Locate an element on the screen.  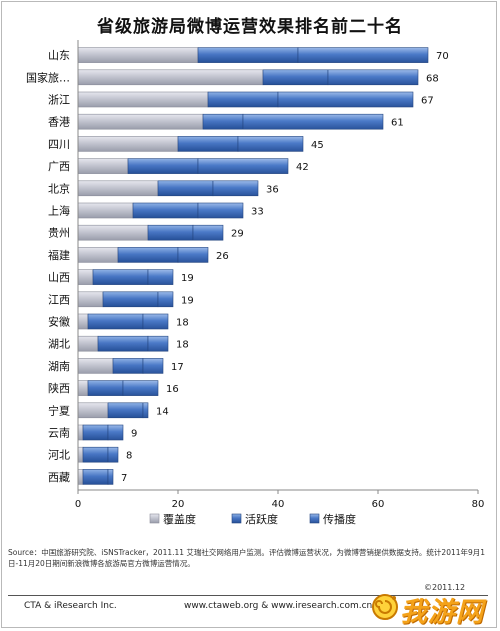
total-label: 26 is located at coordinates (222, 256).